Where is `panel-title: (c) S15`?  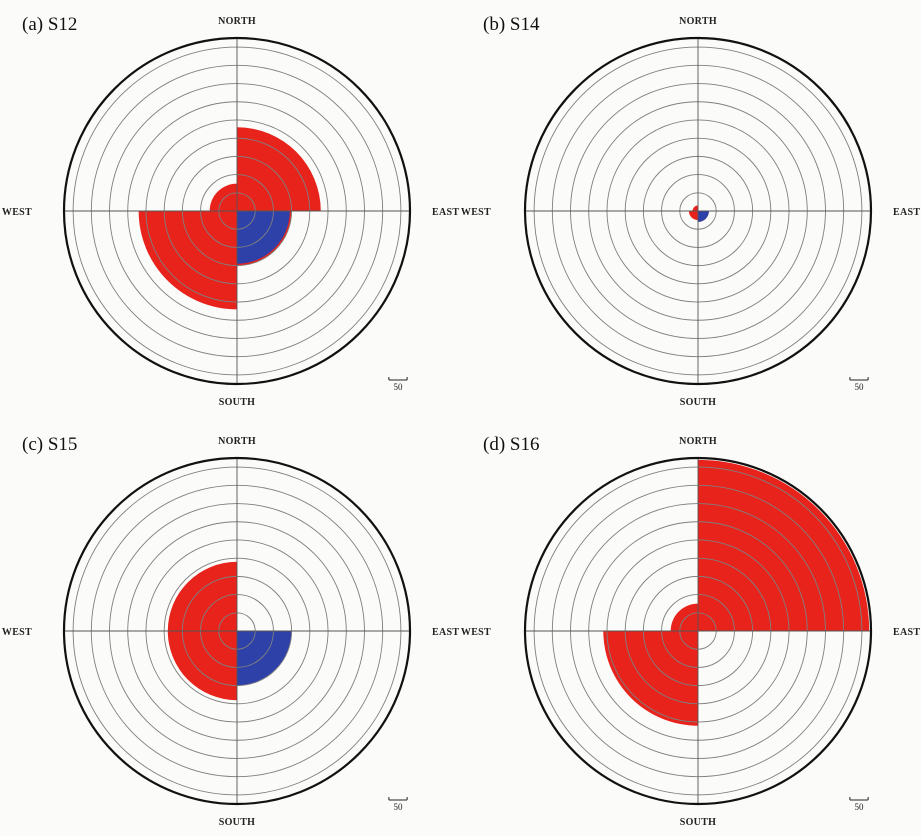
panel-title: (c) S15 is located at coordinates (49, 444).